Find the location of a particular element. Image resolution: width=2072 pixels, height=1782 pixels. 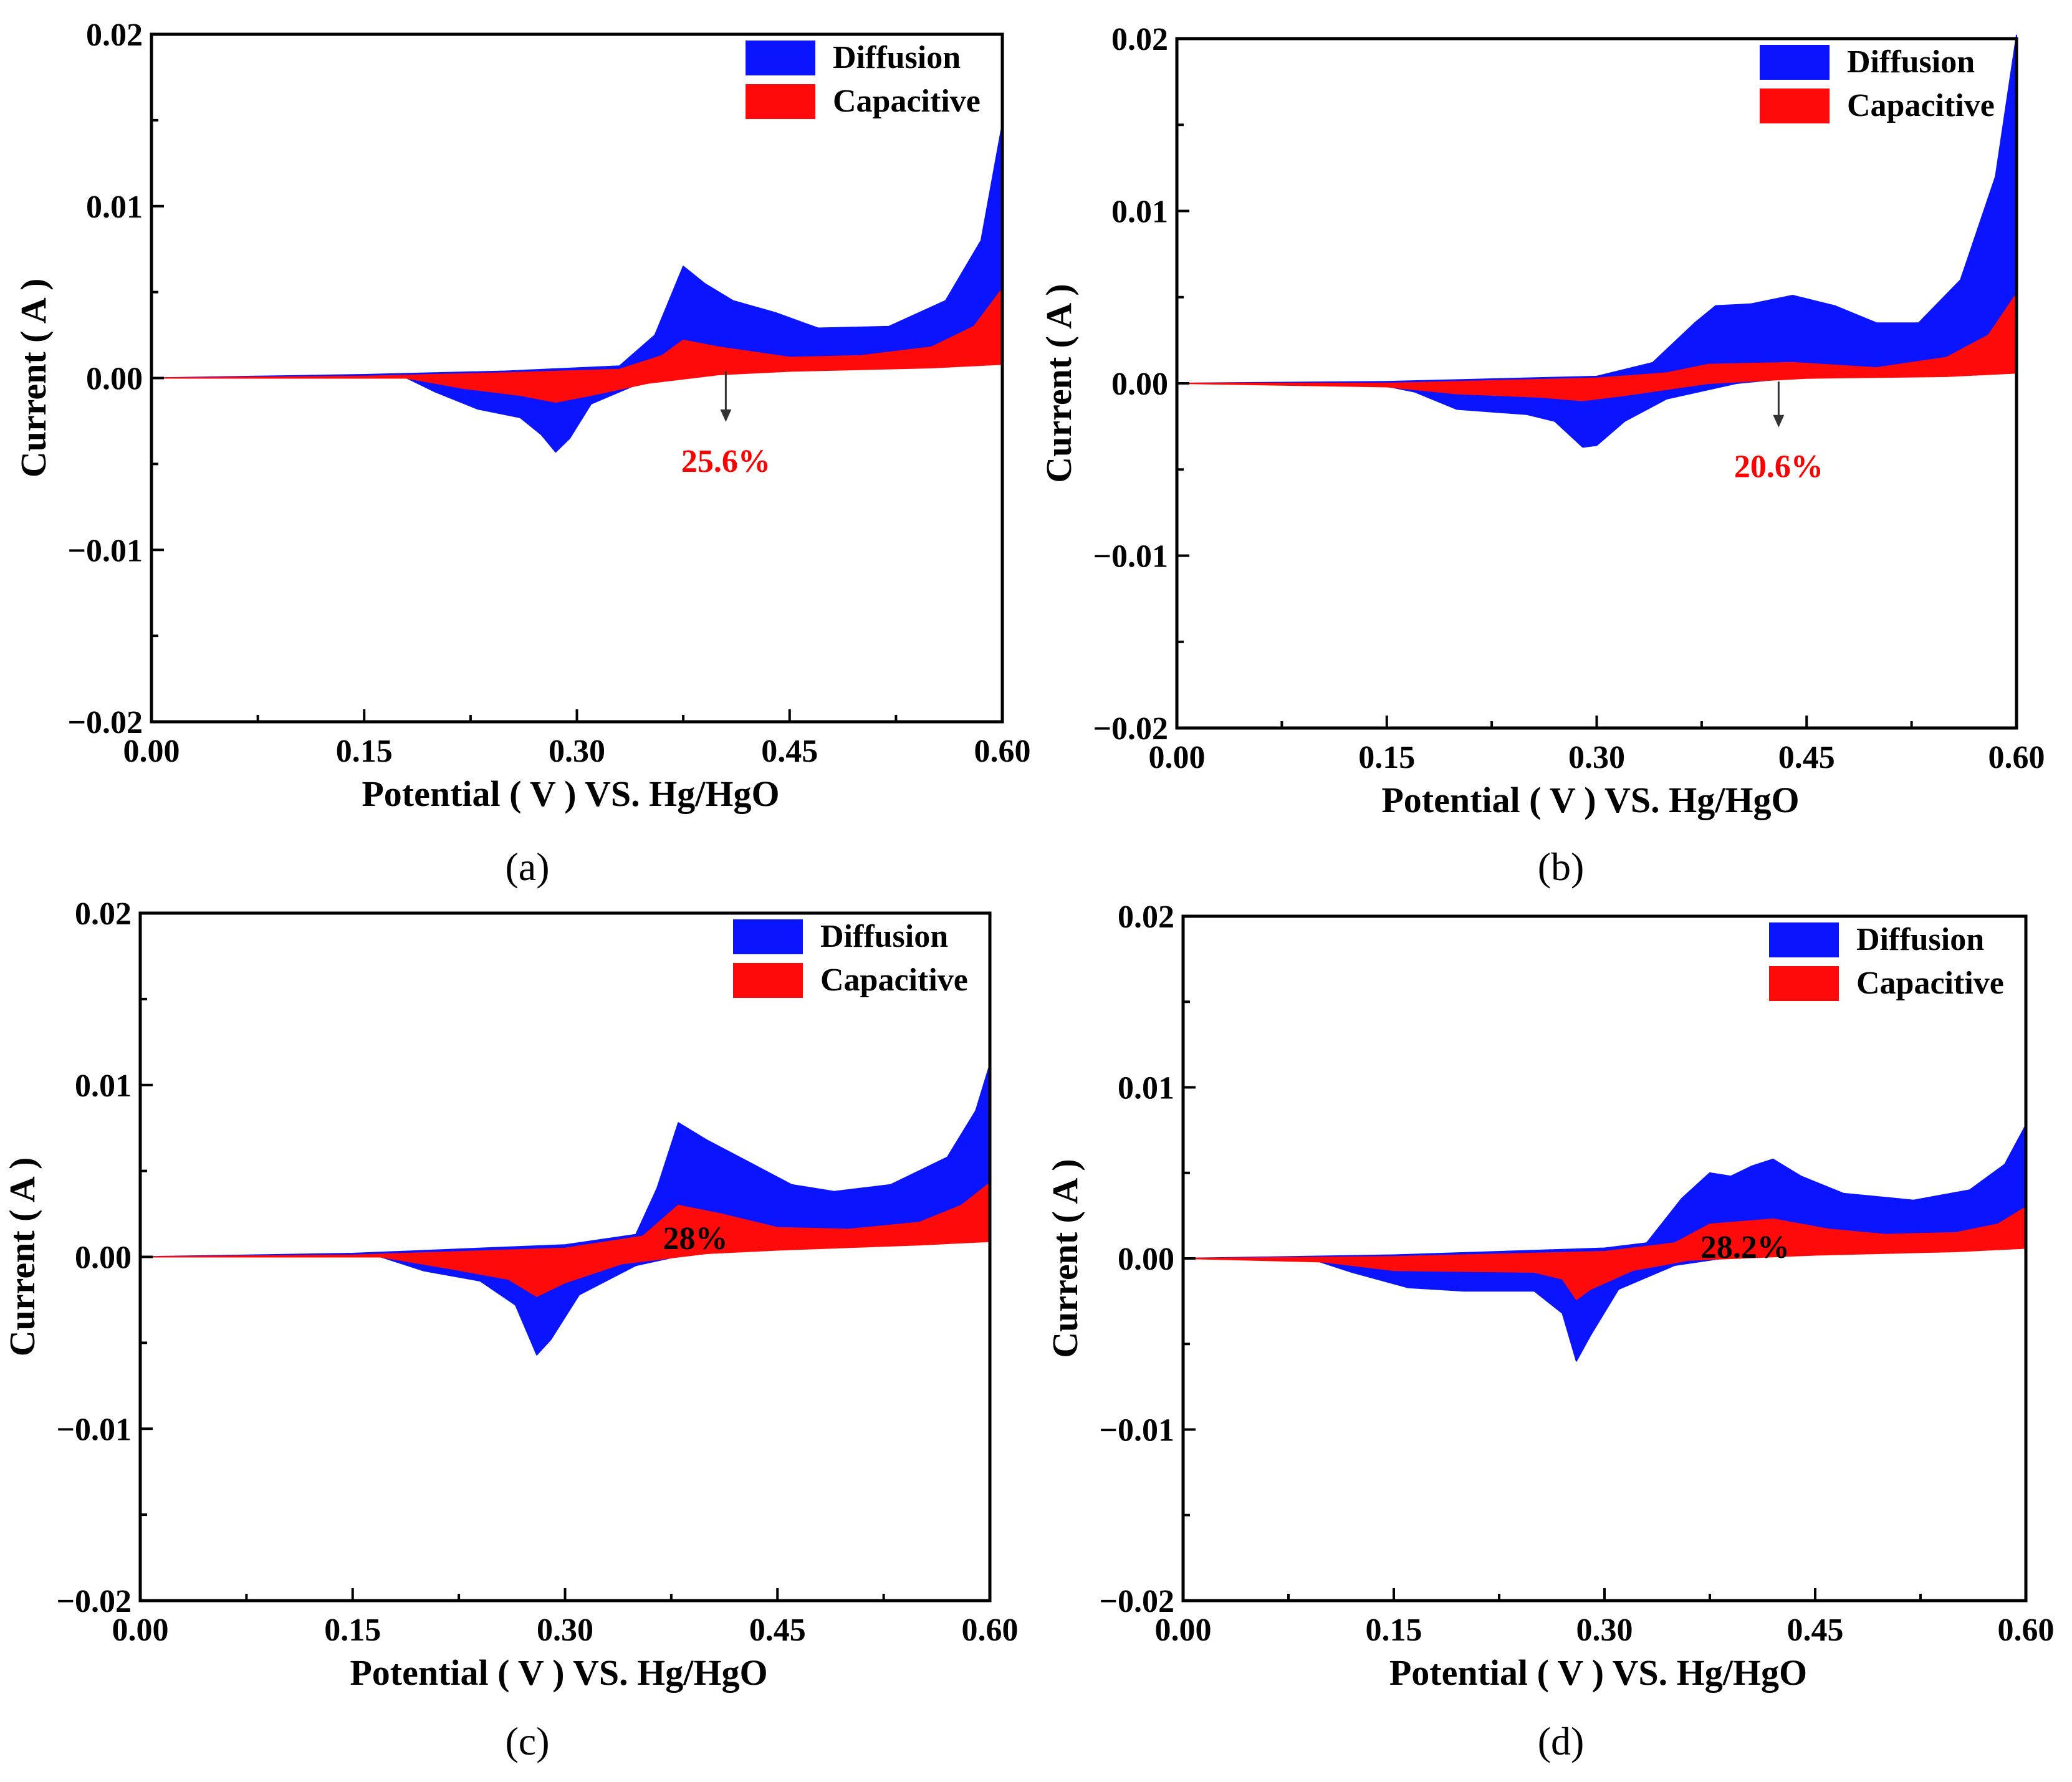

panel-label: (a) is located at coordinates (527, 867).